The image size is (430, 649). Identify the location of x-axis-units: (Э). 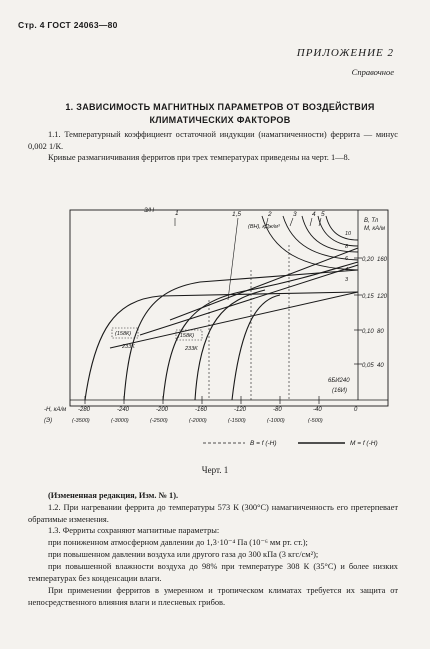
(48, 421).